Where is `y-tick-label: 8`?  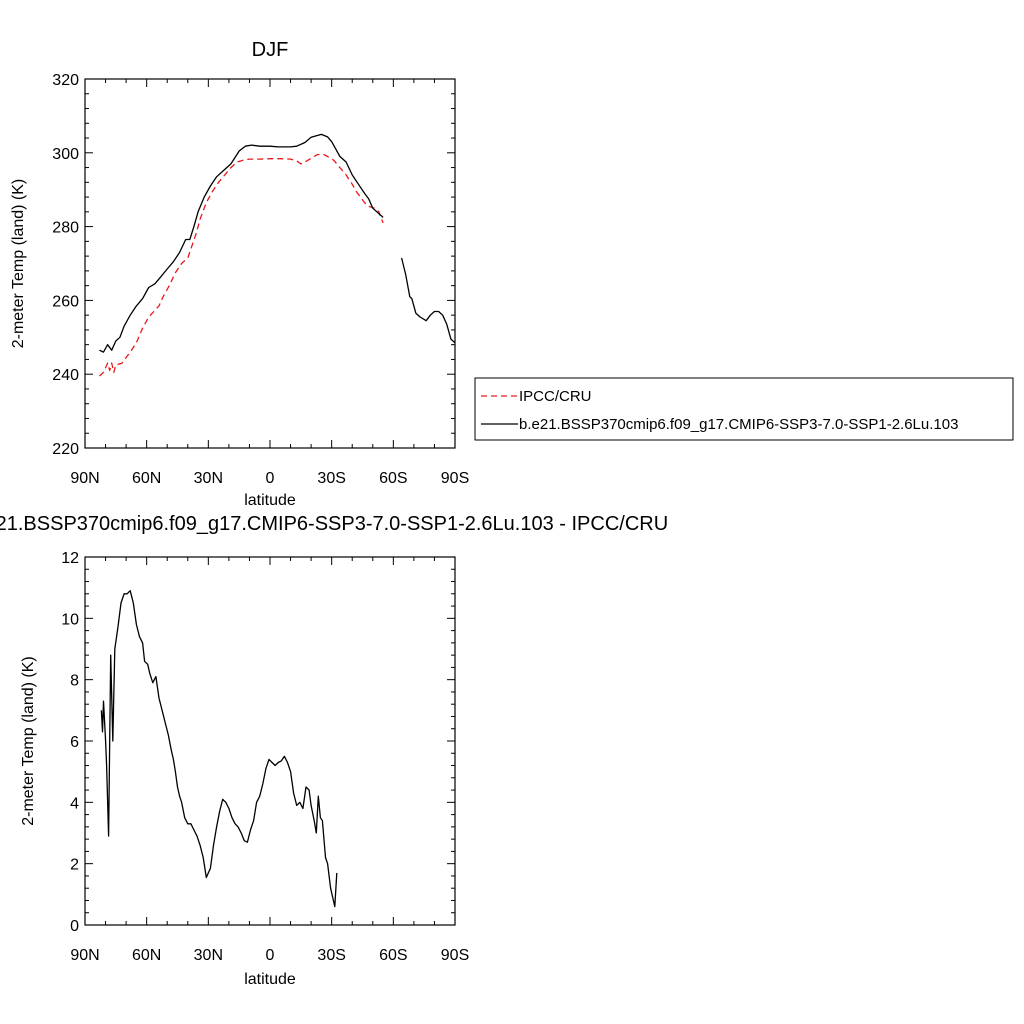
y-tick-label: 8 is located at coordinates (74, 681).